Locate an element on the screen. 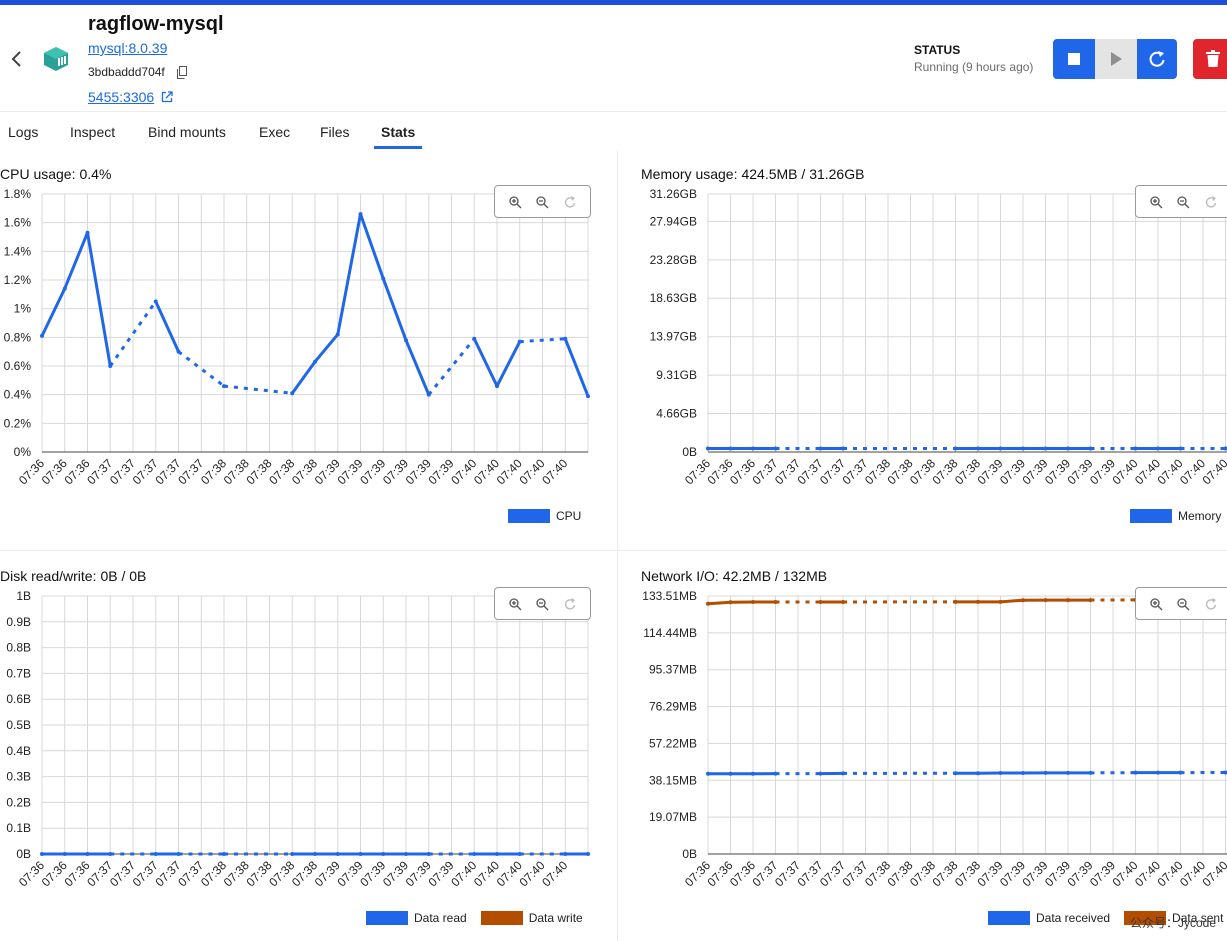 This screenshot has width=1227, height=941. y-tick-label: 0% is located at coordinates (23, 452).